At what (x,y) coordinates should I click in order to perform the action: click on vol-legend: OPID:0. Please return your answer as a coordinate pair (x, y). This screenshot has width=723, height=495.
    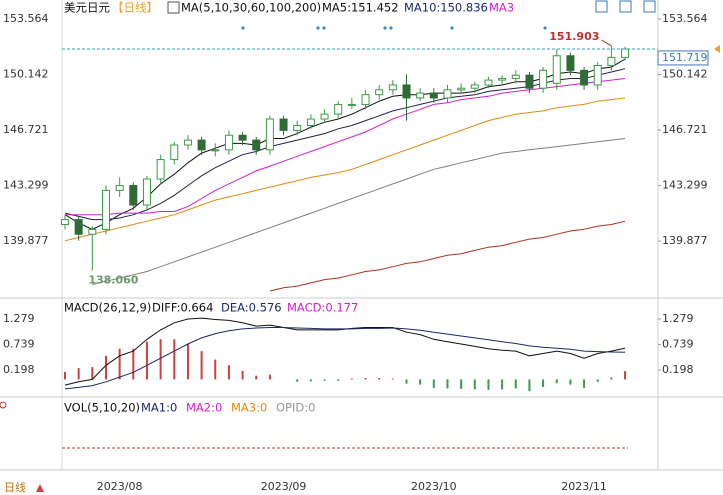
    Looking at the image, I should click on (295, 408).